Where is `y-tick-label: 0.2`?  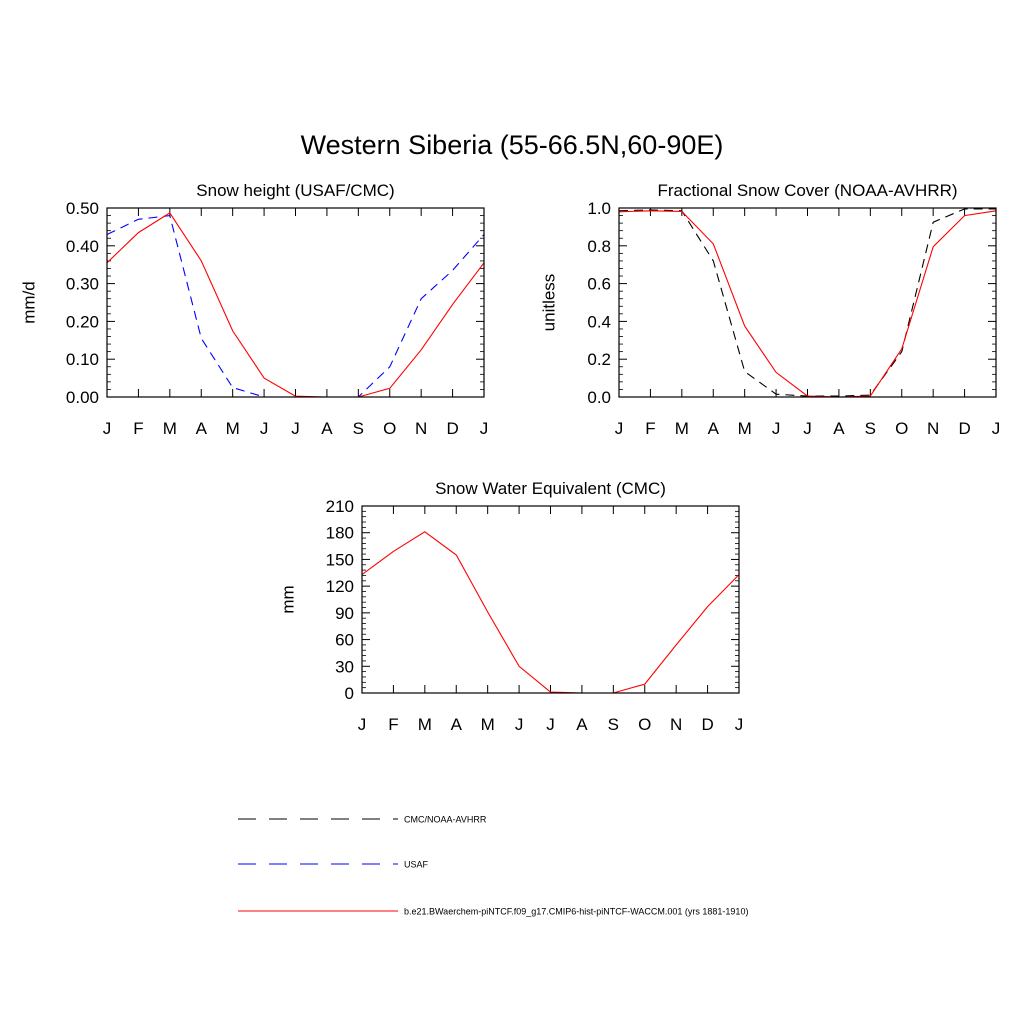
y-tick-label: 0.2 is located at coordinates (599, 359).